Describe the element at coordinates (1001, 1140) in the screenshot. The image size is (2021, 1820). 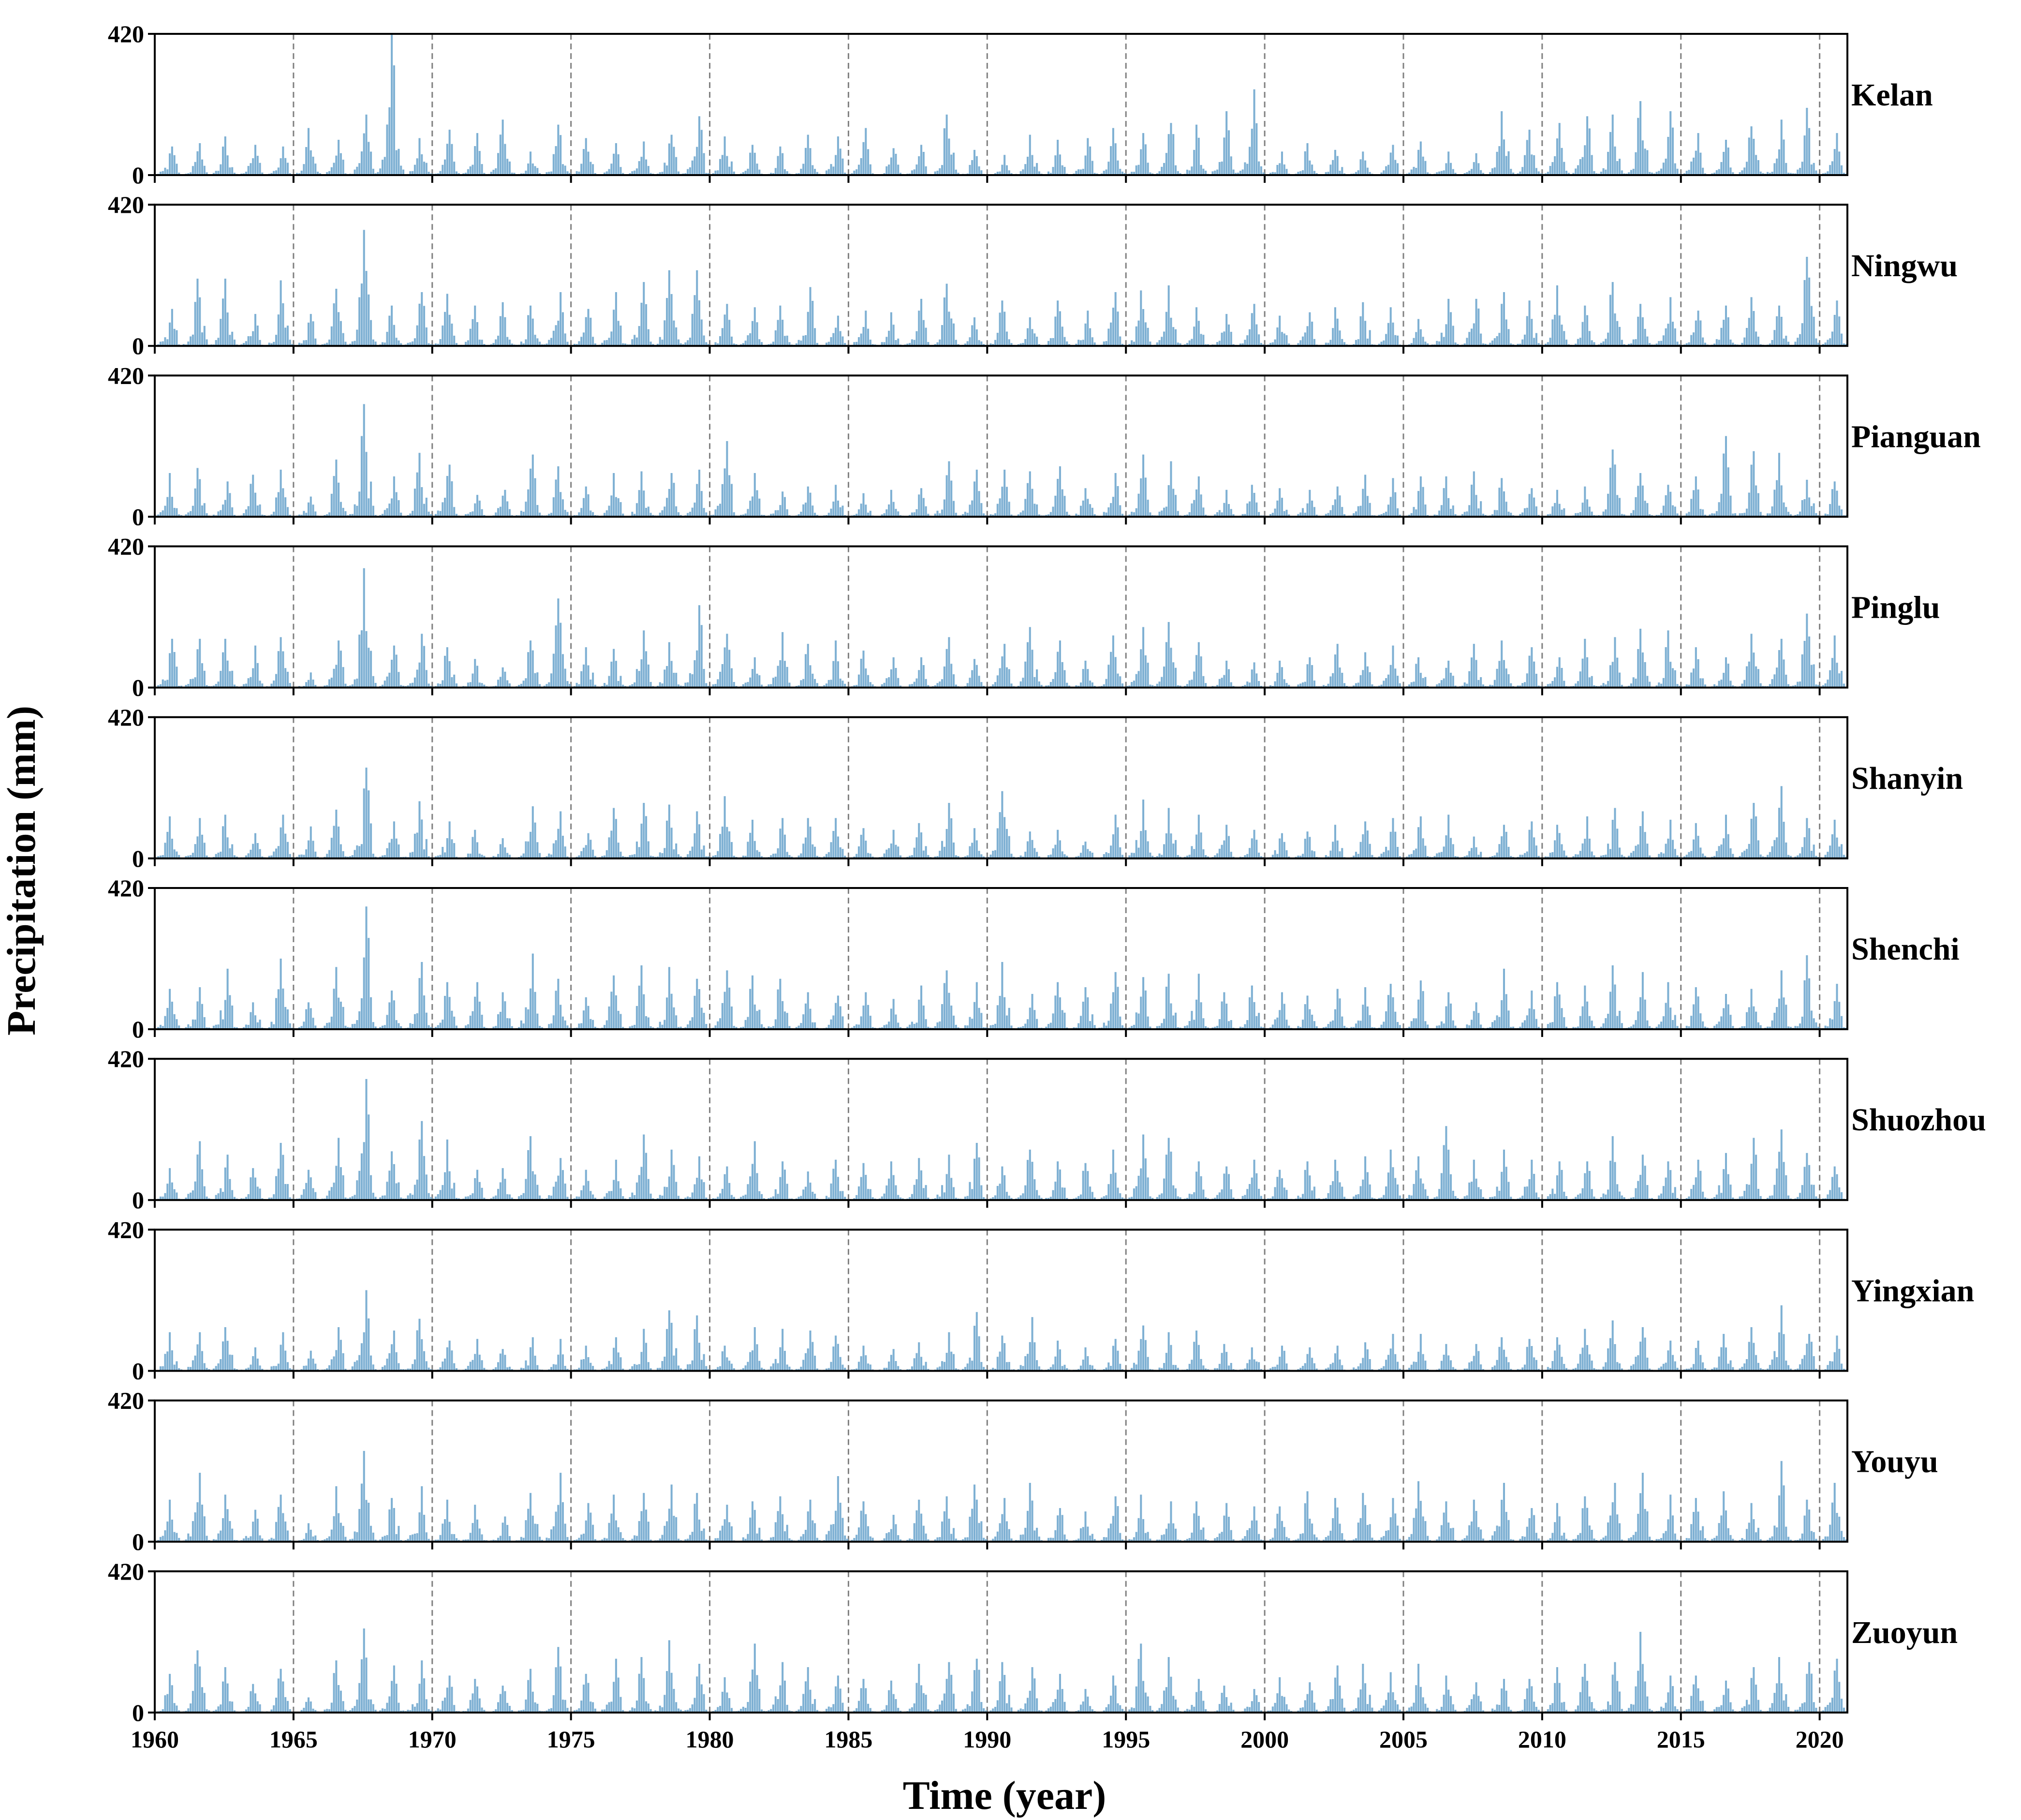
I see `bars-shuozhou` at that location.